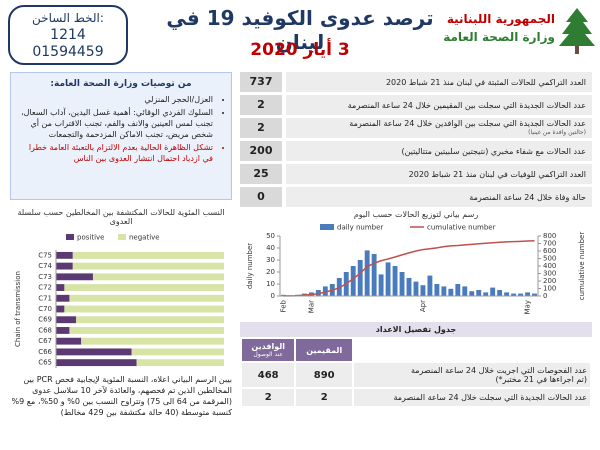 The height and width of the screenshot is (450, 600). I want to click on y-tick-label: C72, so click(45, 288).